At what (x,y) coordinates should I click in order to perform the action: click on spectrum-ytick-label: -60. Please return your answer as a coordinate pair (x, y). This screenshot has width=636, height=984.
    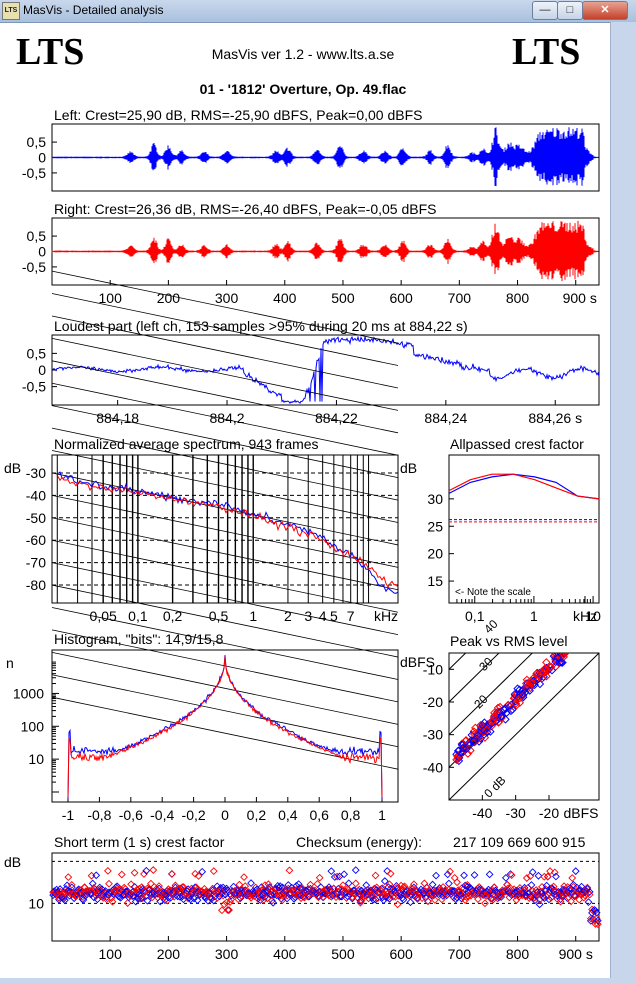
    Looking at the image, I should click on (36, 540).